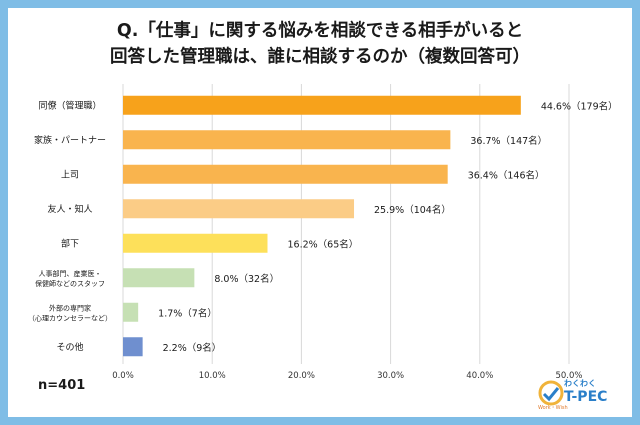 This screenshot has width=640, height=425. What do you see at coordinates (479, 376) in the screenshot?
I see `x-tick-label: 40.0%` at bounding box center [479, 376].